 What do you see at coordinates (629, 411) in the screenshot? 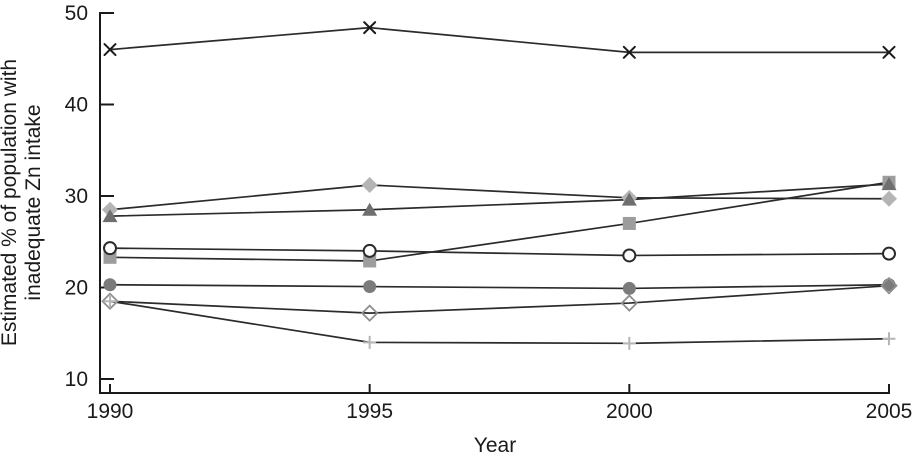
I see `x-tick-label: 2000` at bounding box center [629, 411].